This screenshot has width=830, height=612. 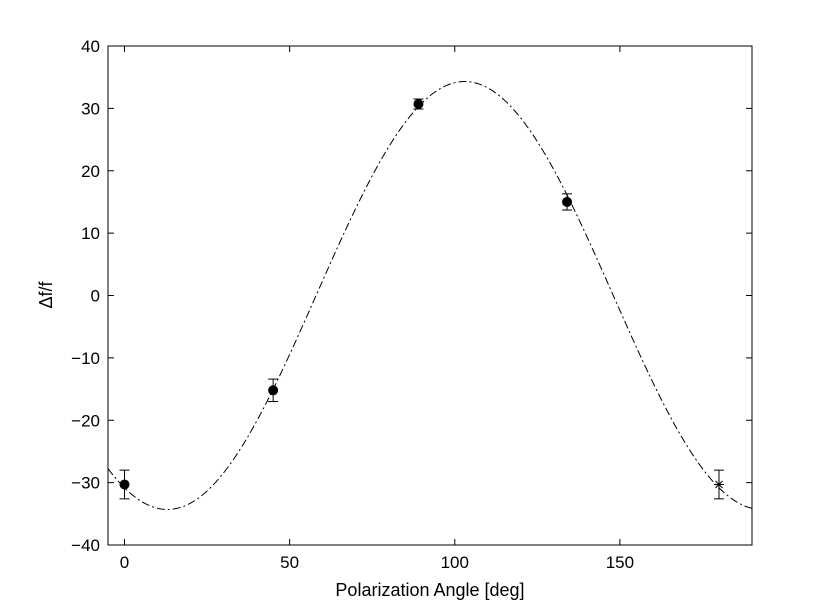 What do you see at coordinates (90, 108) in the screenshot?
I see `y-tick-label: 30` at bounding box center [90, 108].